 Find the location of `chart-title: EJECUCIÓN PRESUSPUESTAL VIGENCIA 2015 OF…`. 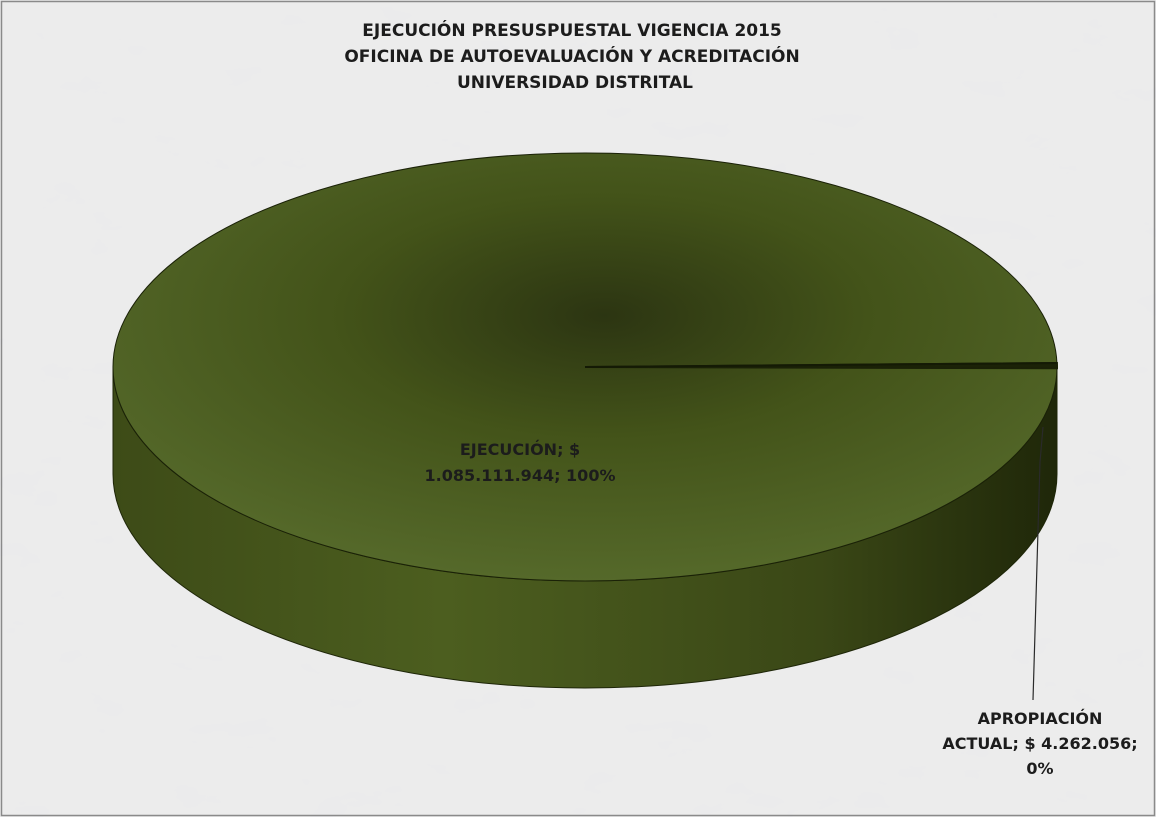

chart-title: EJECUCIÓN PRESUSPUESTAL VIGENCIA 2015 OF… is located at coordinates (574, 56).